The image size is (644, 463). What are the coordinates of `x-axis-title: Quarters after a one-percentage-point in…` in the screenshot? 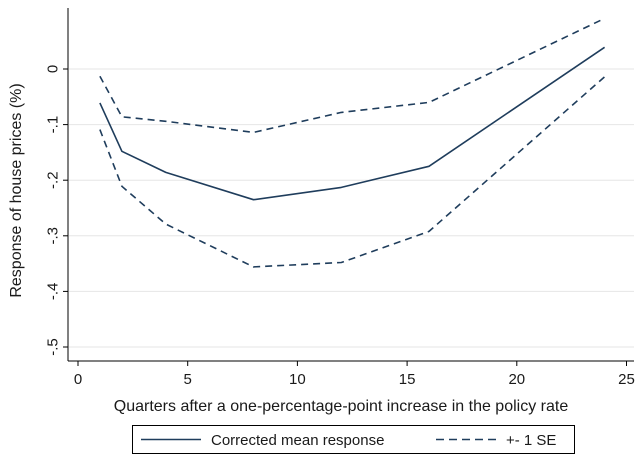 It's located at (341, 406).